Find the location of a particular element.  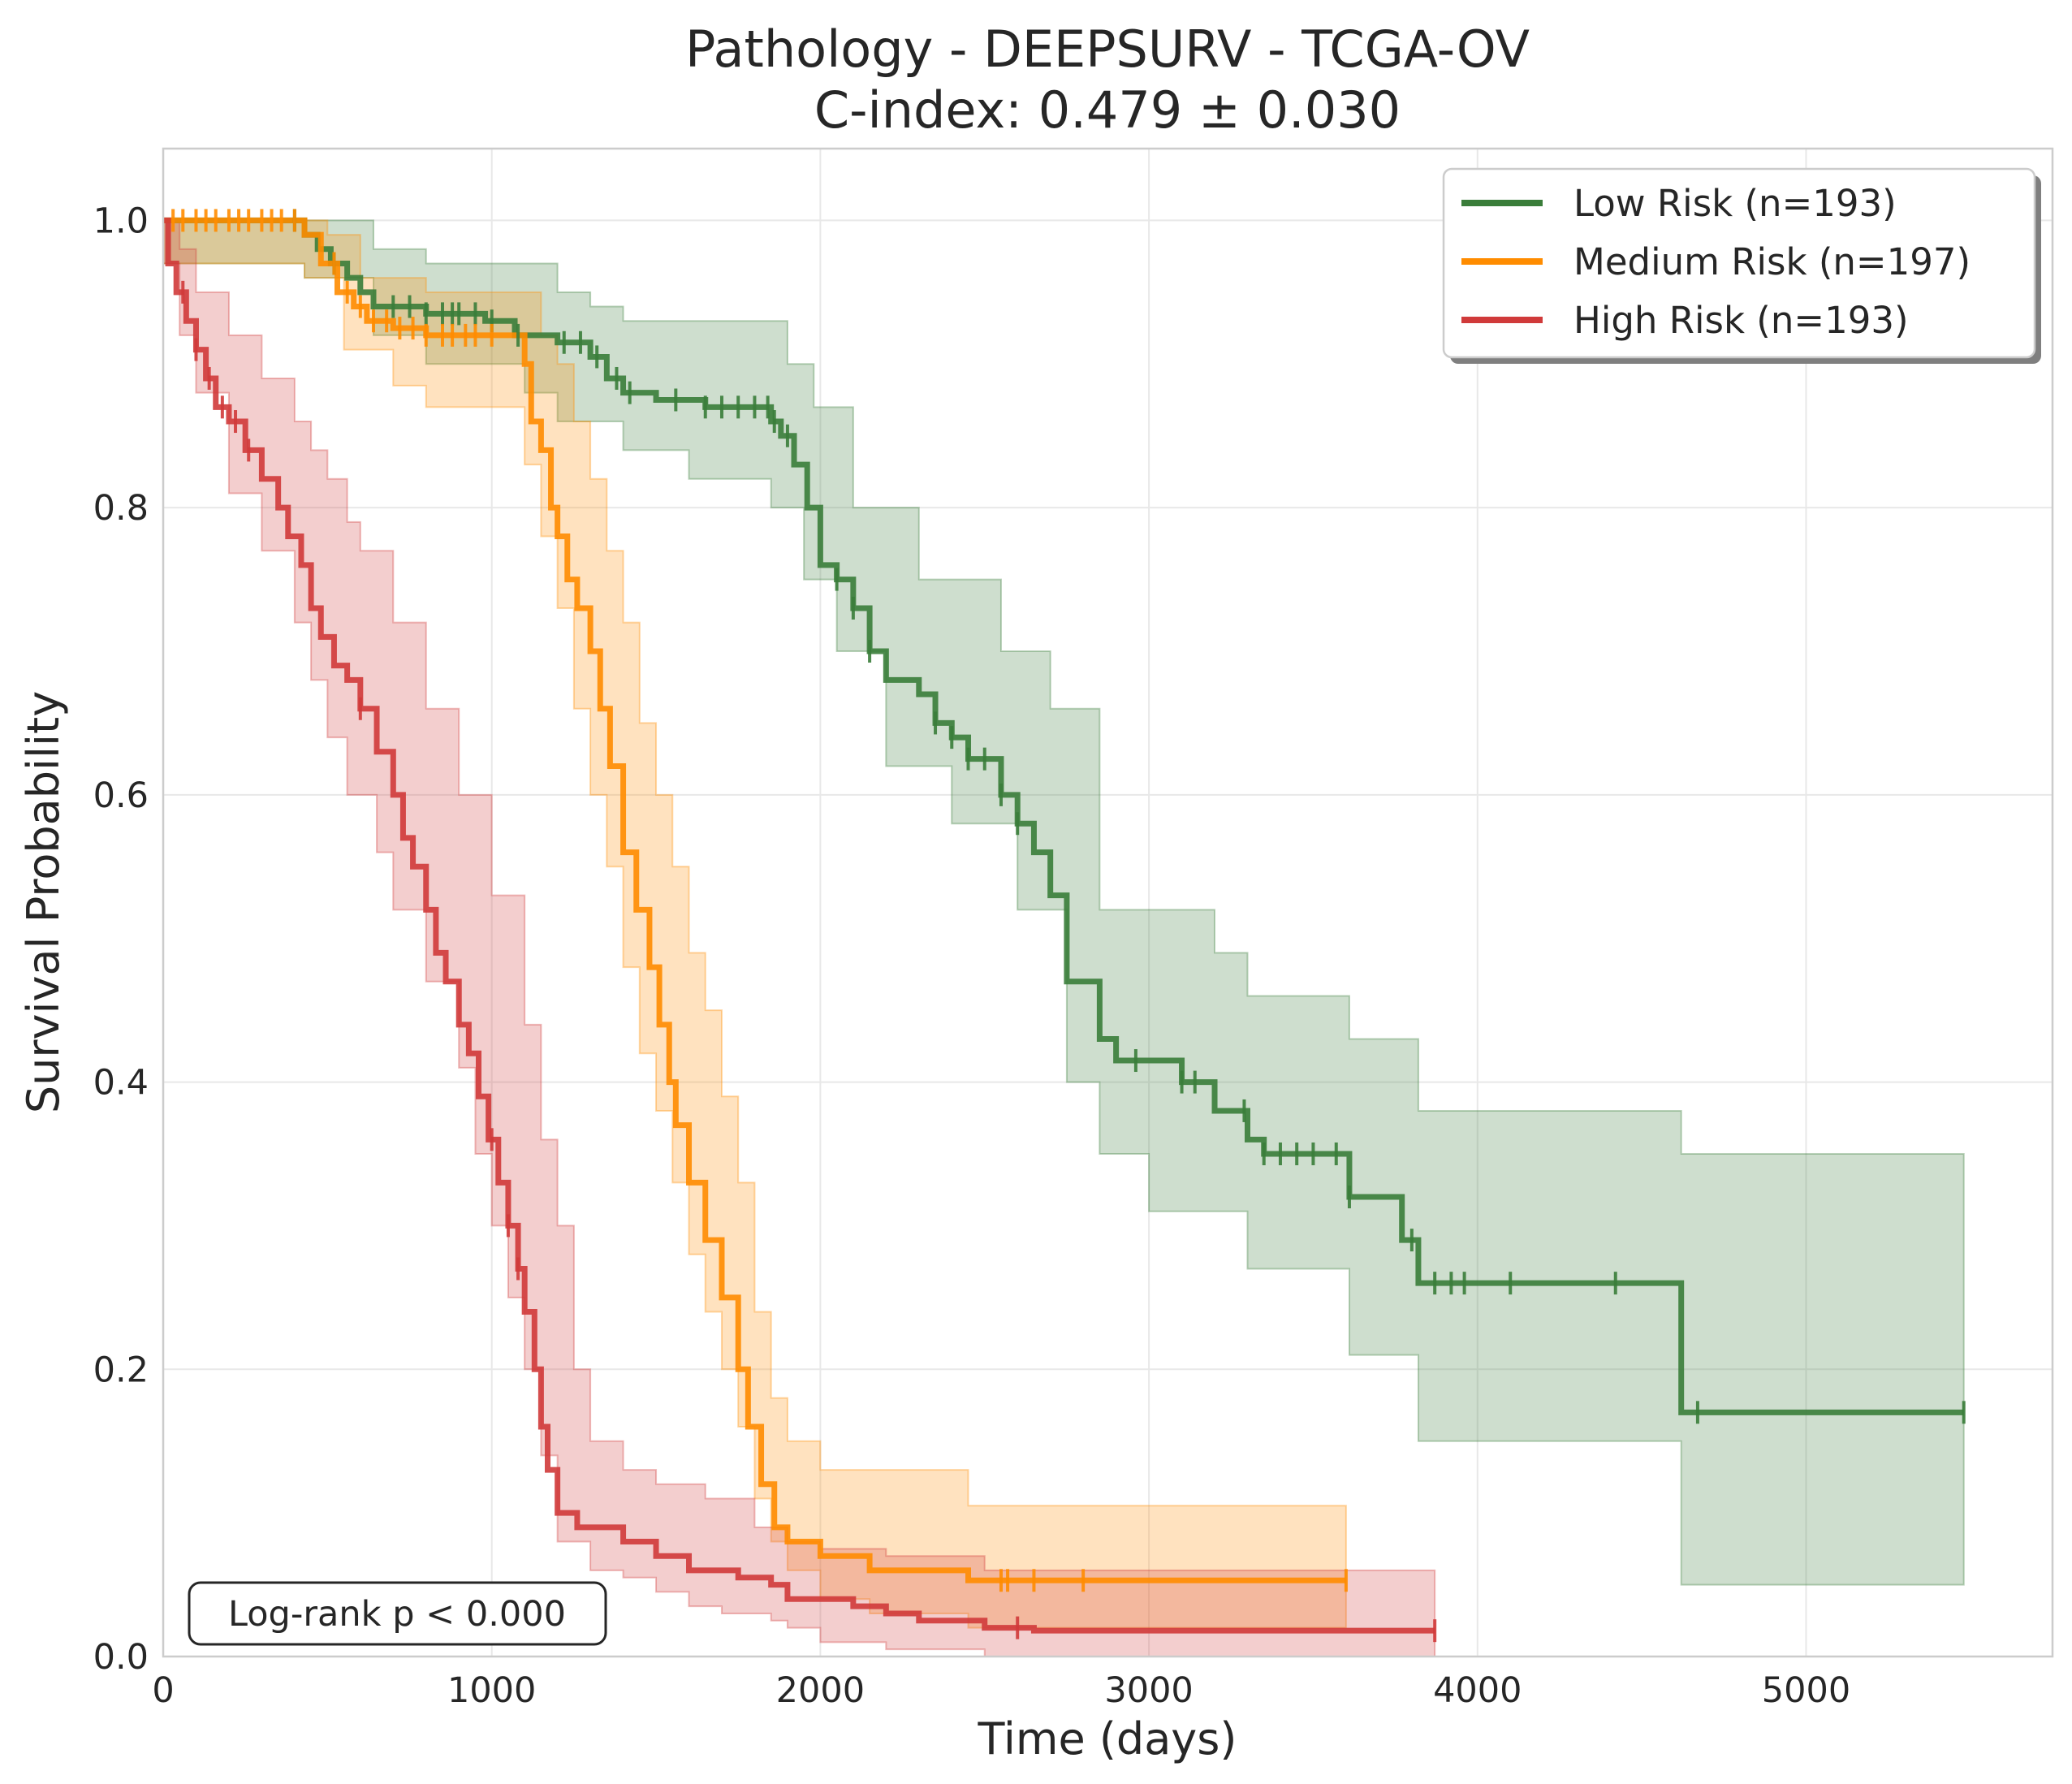

annotation-box is located at coordinates (397, 1613).